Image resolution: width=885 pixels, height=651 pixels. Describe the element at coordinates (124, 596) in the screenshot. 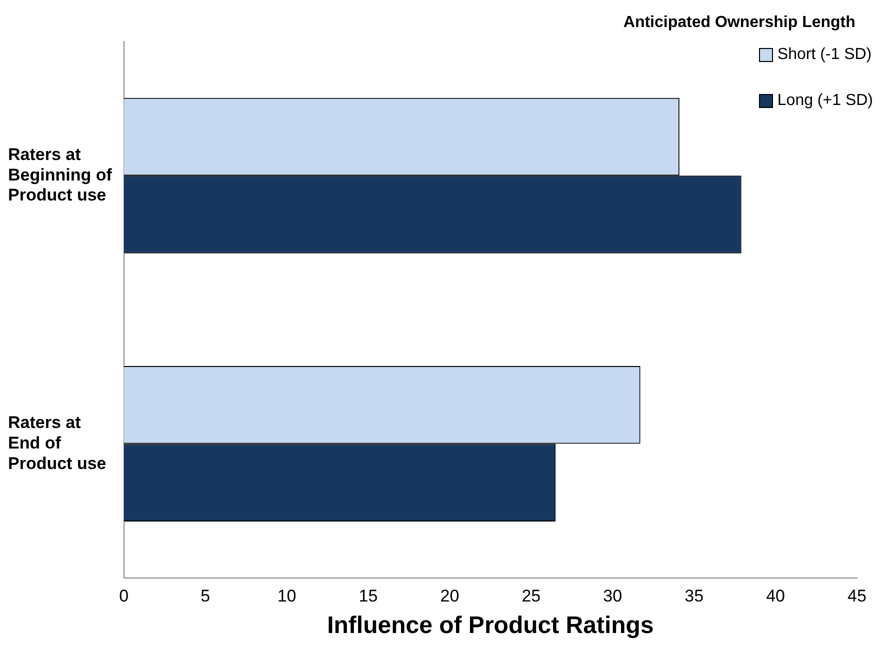

I see `x-tick-label: 0` at that location.